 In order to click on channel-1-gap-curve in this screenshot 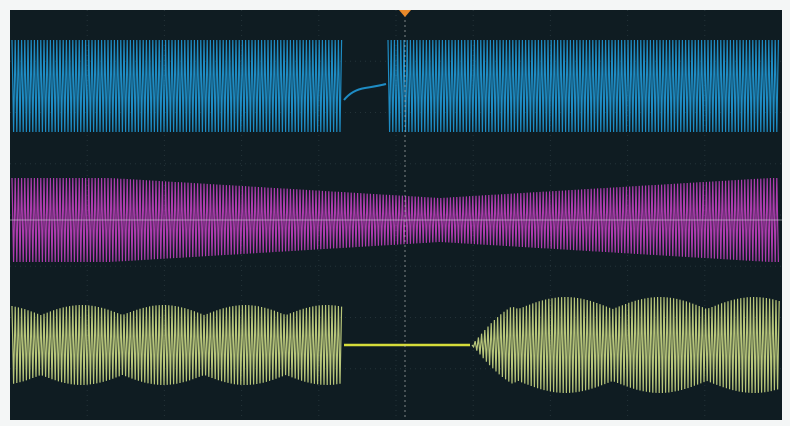, I will do `click(365, 92)`.